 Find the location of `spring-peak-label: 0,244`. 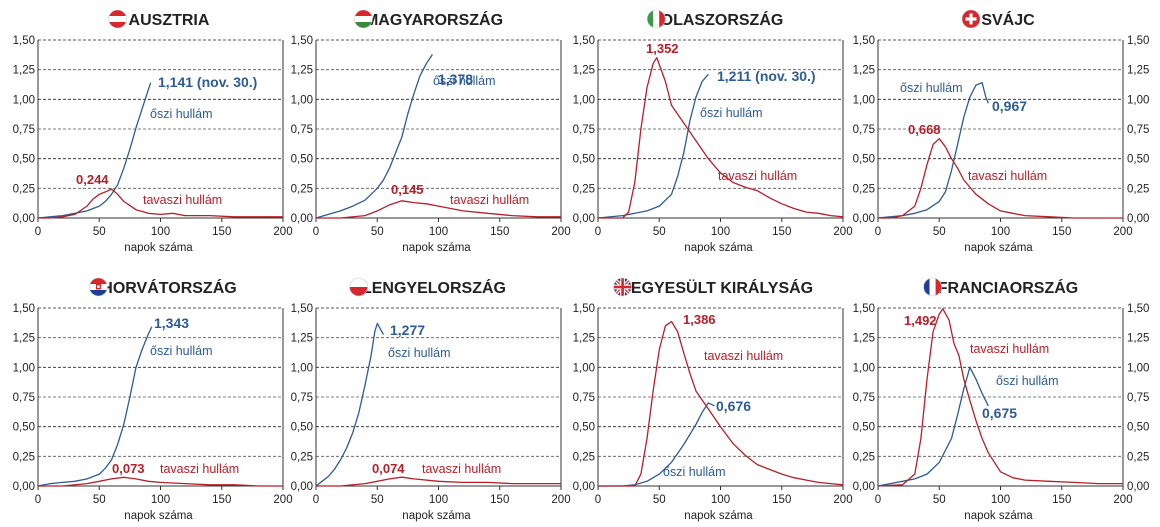

spring-peak-label: 0,244 is located at coordinates (92, 179).